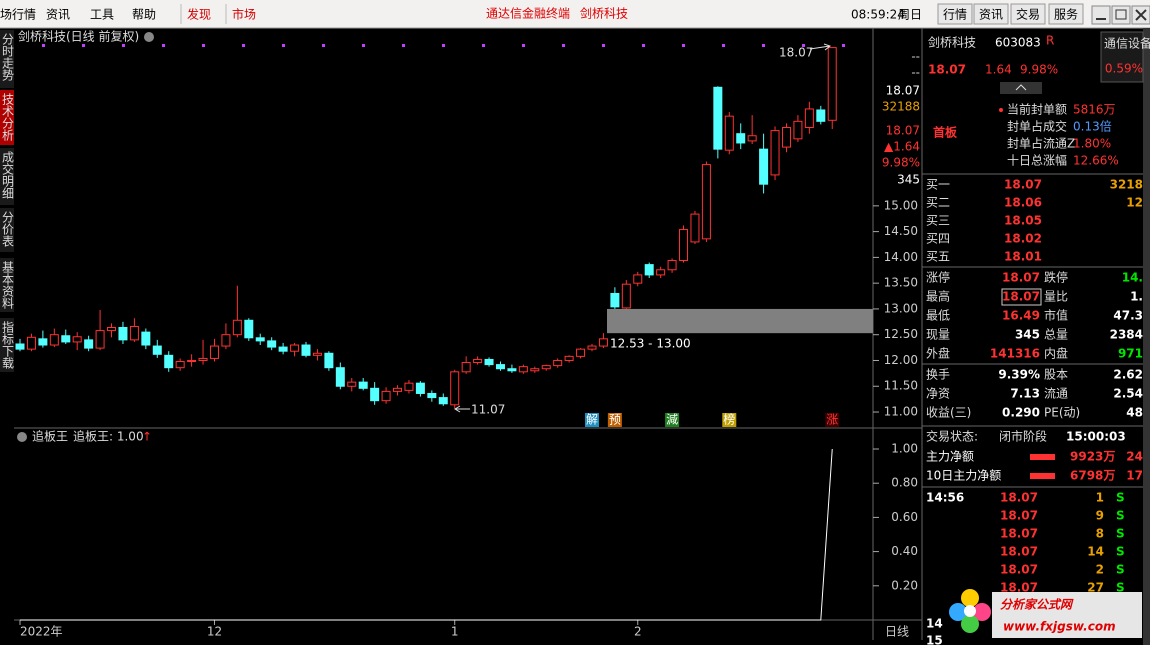 The height and width of the screenshot is (645, 1150). What do you see at coordinates (945, 498) in the screenshot?
I see `tick-time: 14:56` at bounding box center [945, 498].